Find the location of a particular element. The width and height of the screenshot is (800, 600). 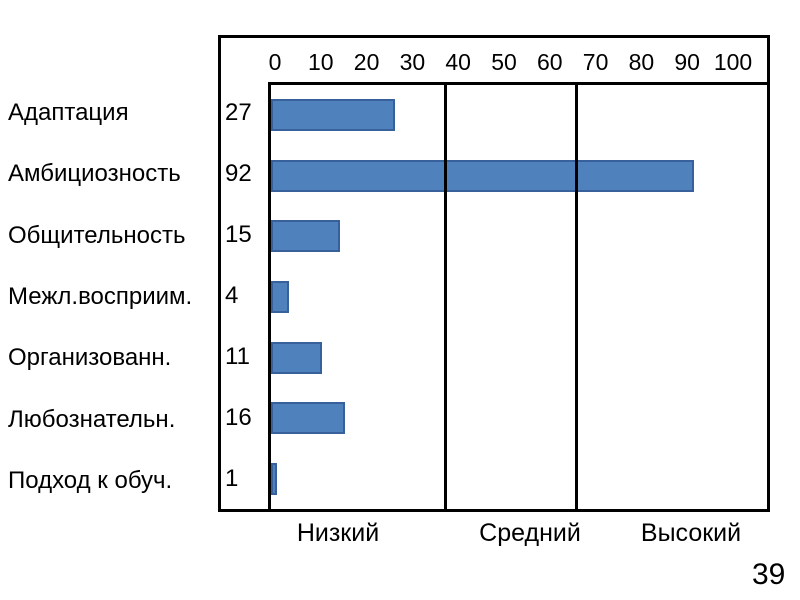

category-label: Подход к обуч. is located at coordinates (90, 481).